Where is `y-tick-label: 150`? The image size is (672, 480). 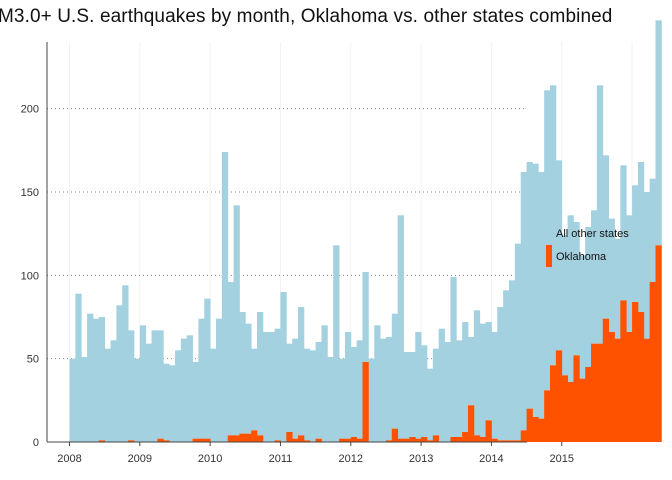
y-tick-label: 150 is located at coordinates (30, 193).